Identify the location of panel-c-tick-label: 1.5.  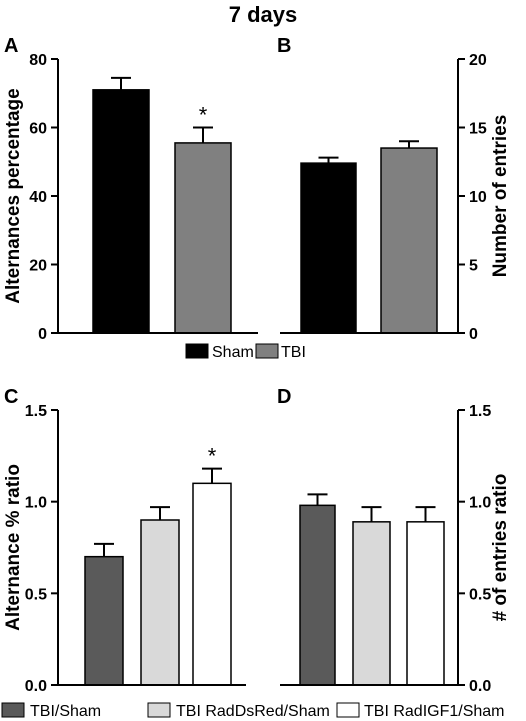
(36, 411).